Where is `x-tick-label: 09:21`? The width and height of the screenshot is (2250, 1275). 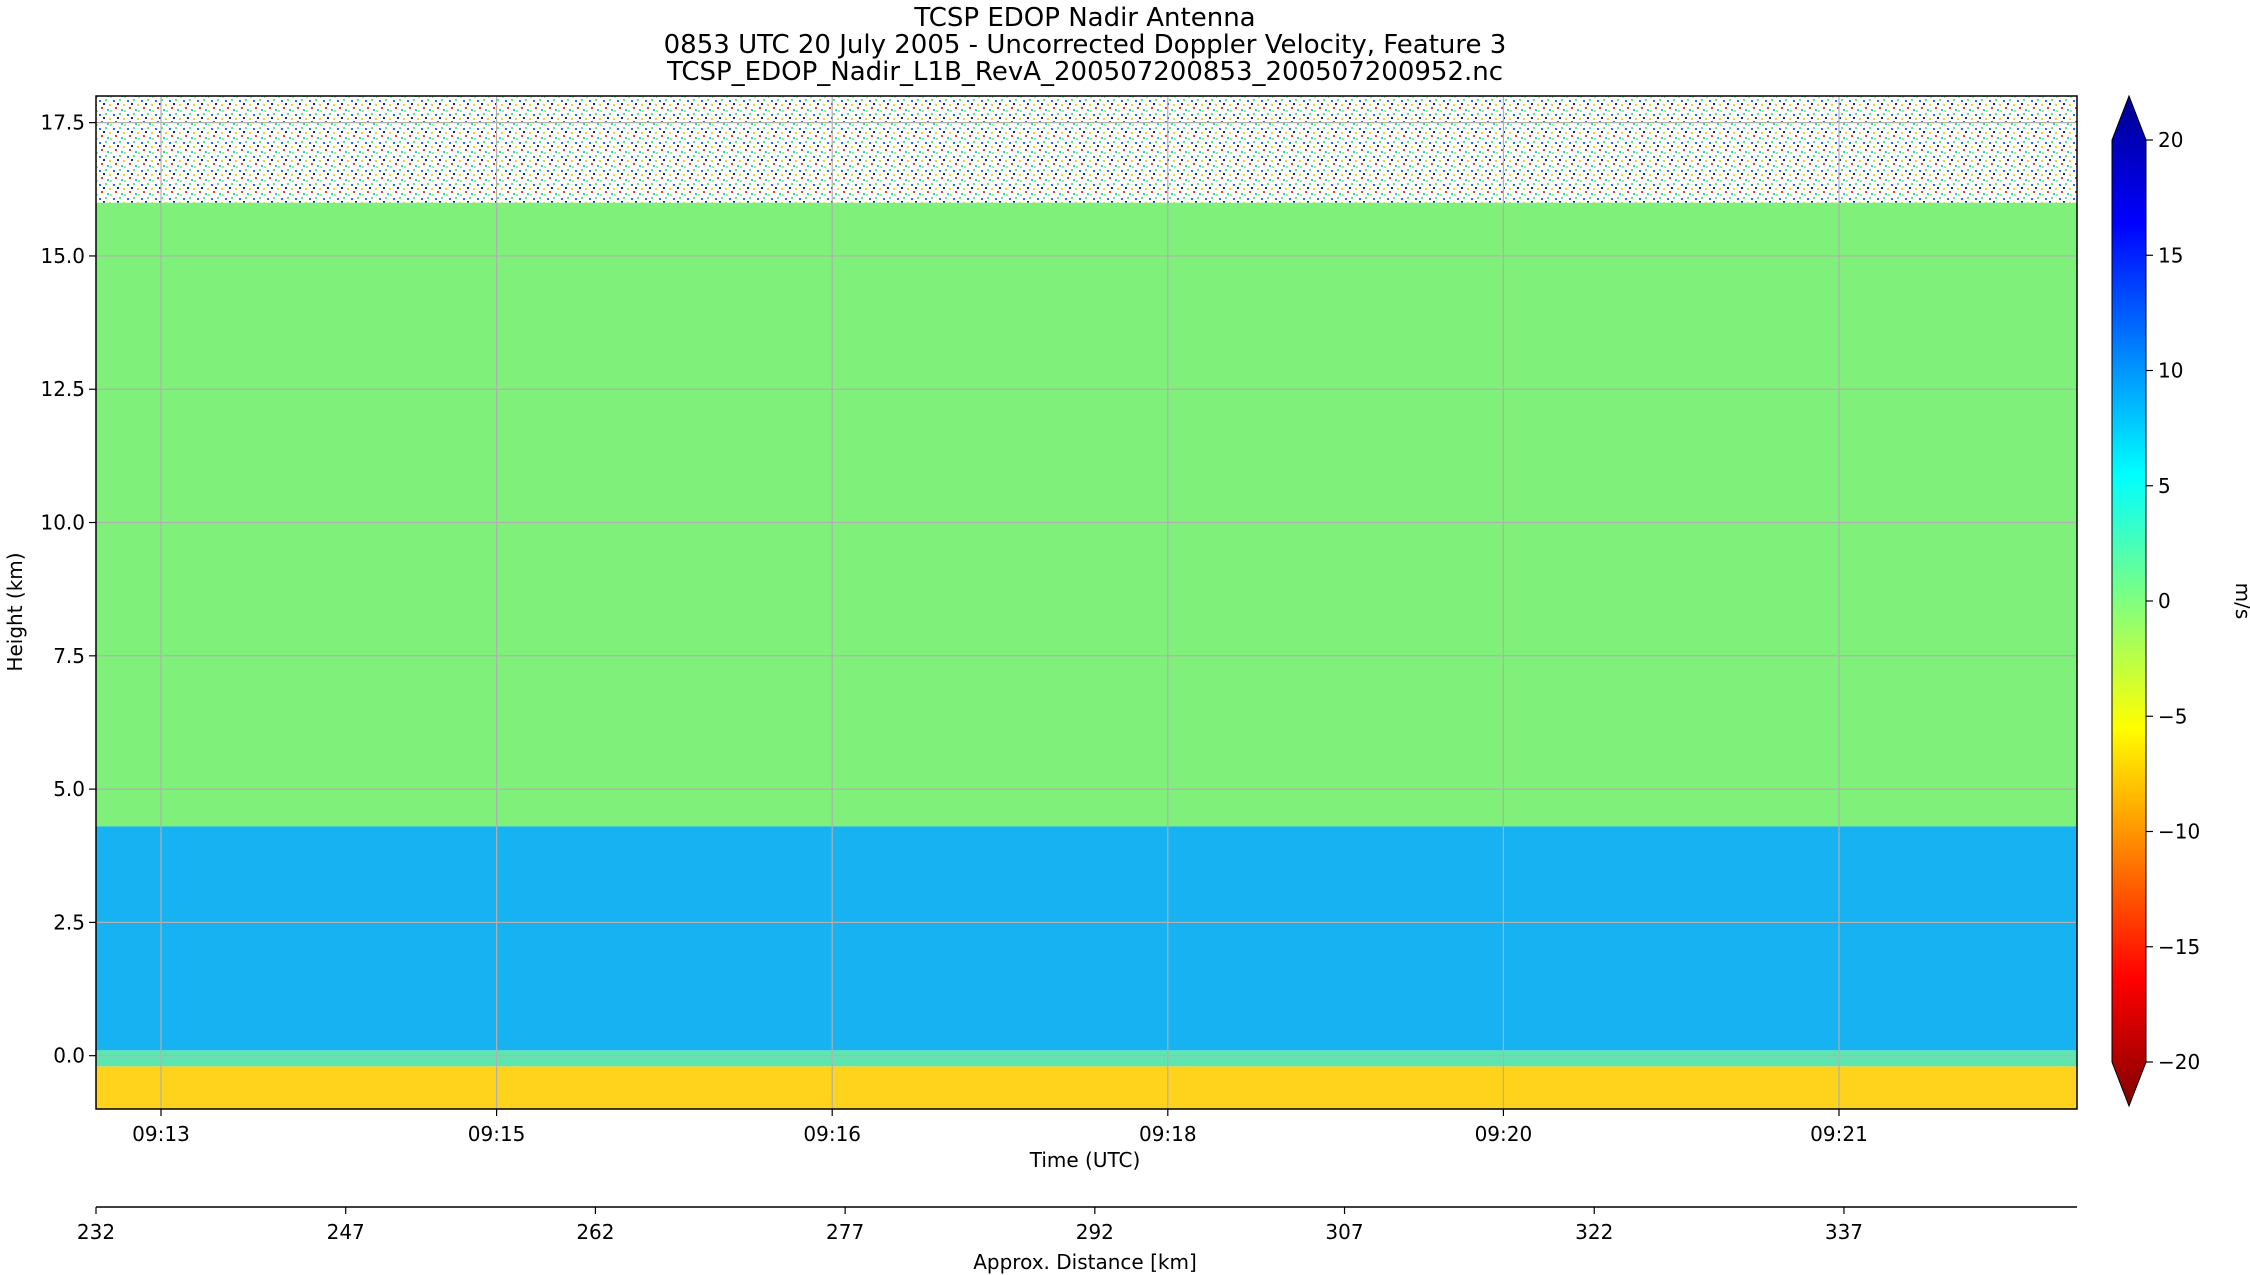 x-tick-label: 09:21 is located at coordinates (1839, 1134).